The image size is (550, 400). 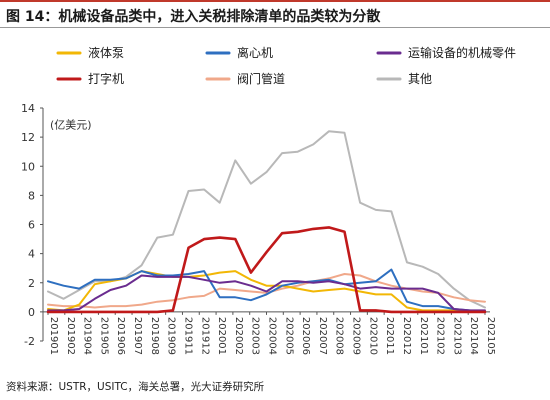 I want to click on x-tick-label: 202104, so click(x=473, y=336).